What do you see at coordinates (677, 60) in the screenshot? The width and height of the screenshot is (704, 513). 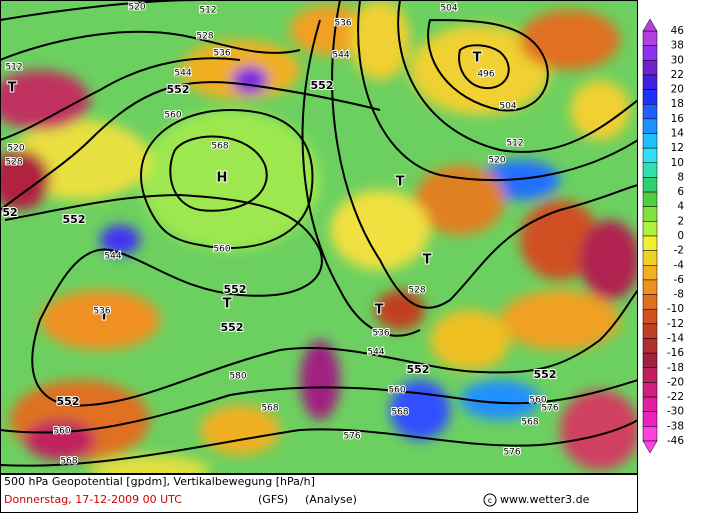 I see `legend-label: 30` at bounding box center [677, 60].